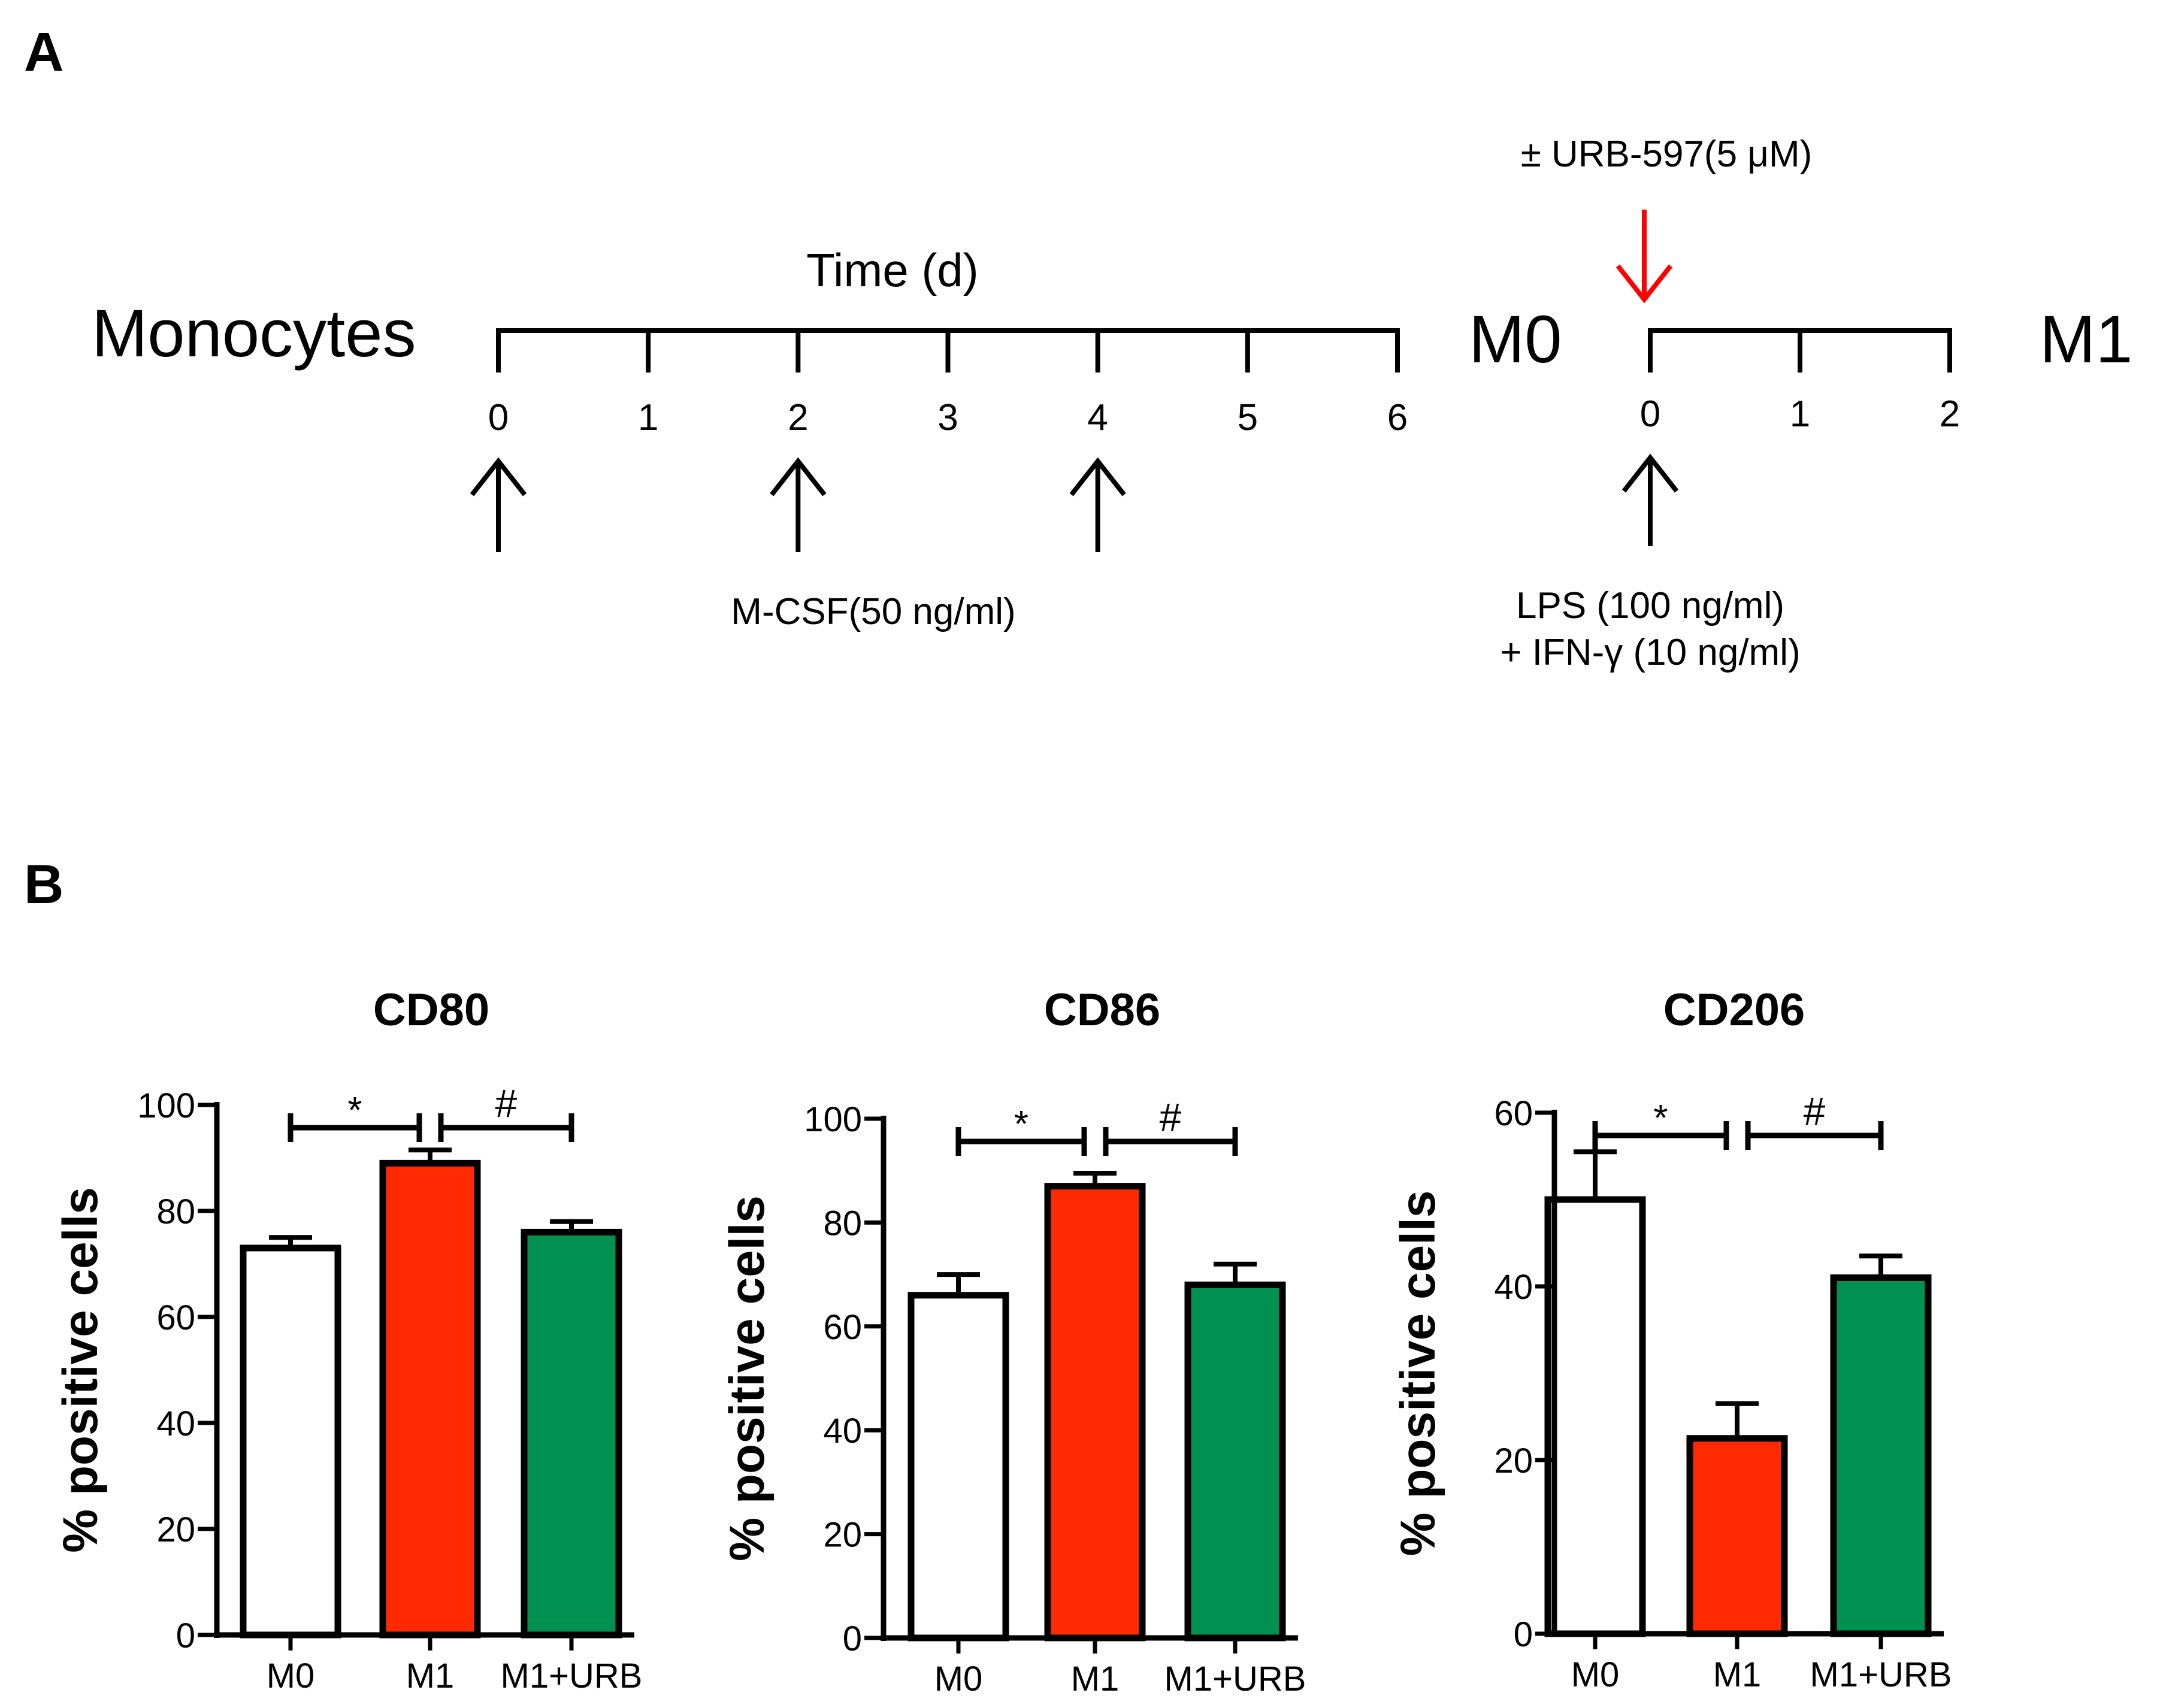 The height and width of the screenshot is (1708, 2157). Describe the element at coordinates (1515, 339) in the screenshot. I see `m0-stage-label: M0` at that location.